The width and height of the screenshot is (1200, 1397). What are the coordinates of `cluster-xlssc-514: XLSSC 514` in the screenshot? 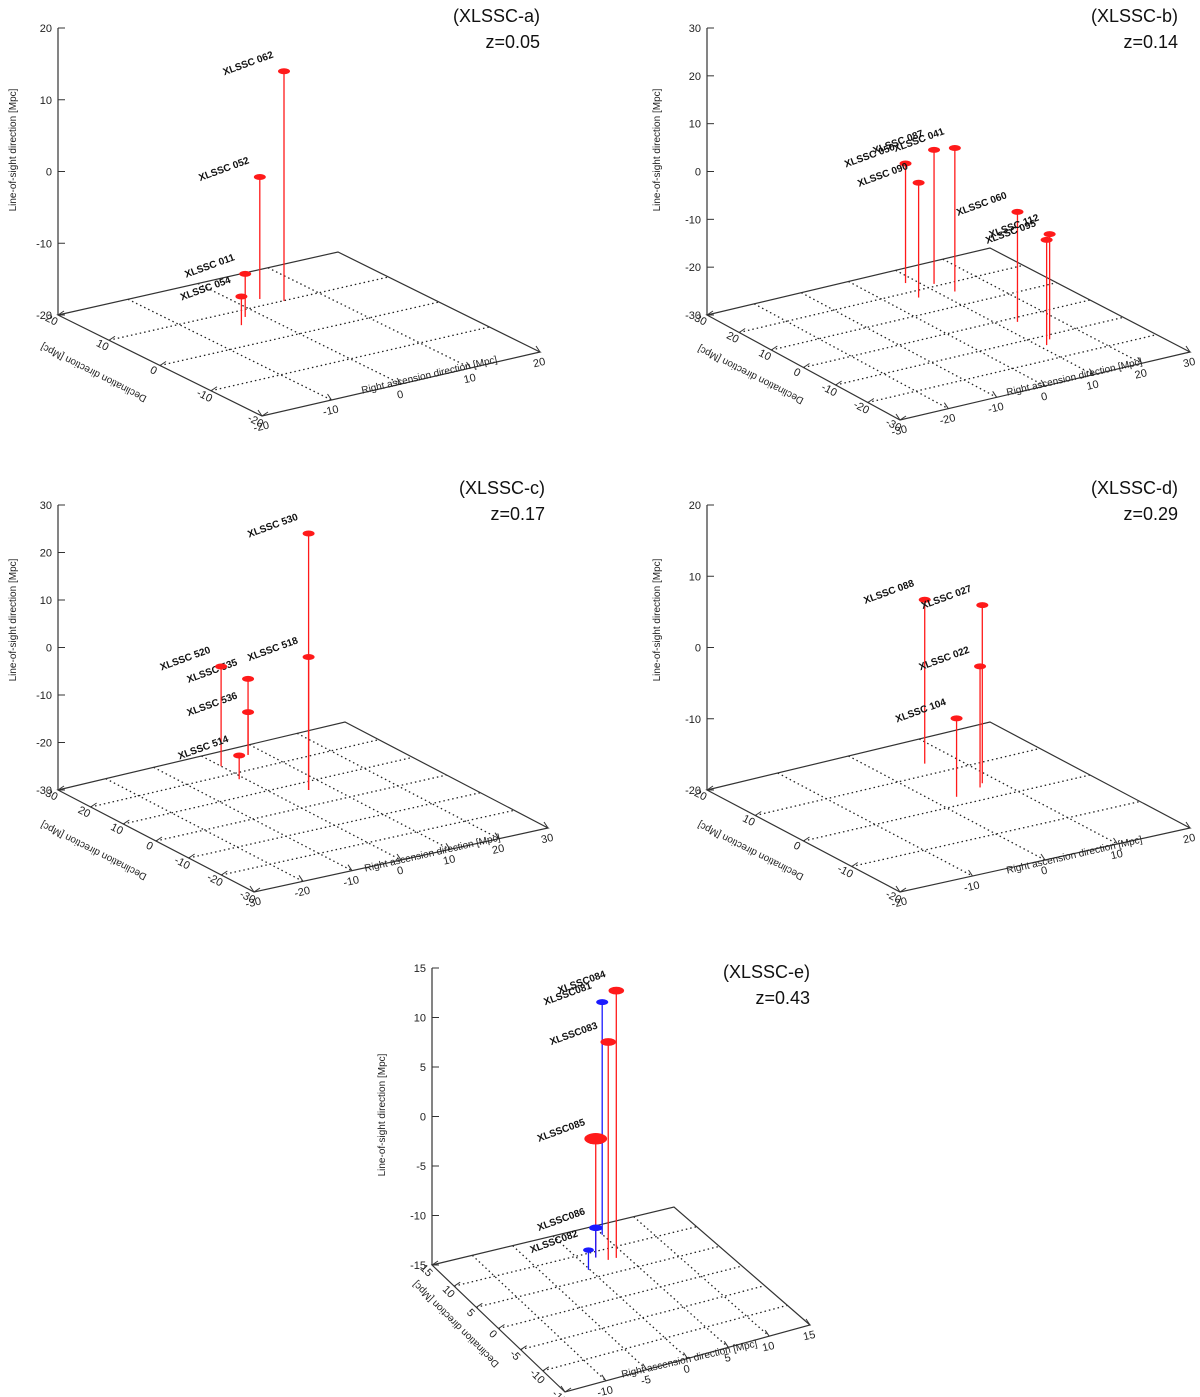 It's located at (211, 757).